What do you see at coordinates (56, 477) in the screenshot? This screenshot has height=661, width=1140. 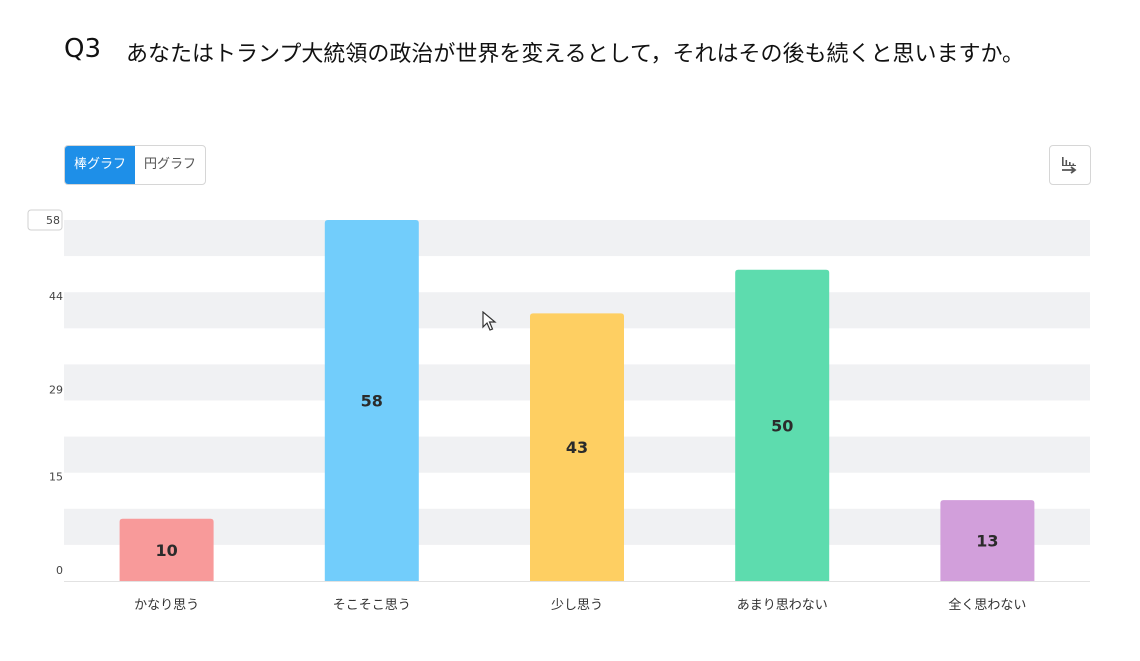 I see `y-tick-label: 15` at bounding box center [56, 477].